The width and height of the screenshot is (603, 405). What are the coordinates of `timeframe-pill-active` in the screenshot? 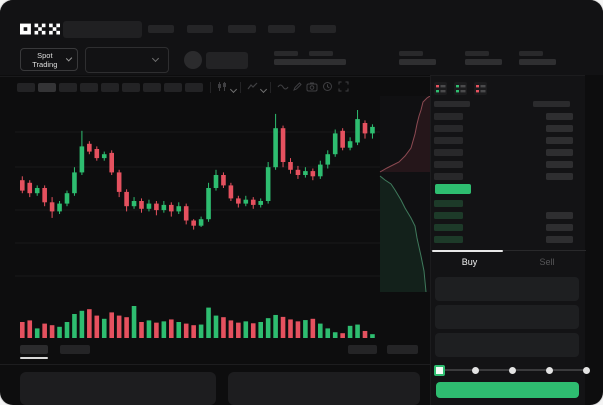 It's located at (47, 87).